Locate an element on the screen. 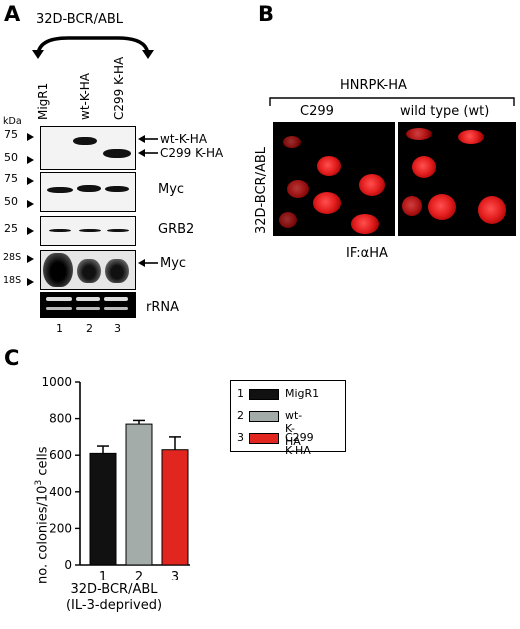 The width and height of the screenshot is (520, 629). panel-b-bracket is located at coordinates (392, 101).